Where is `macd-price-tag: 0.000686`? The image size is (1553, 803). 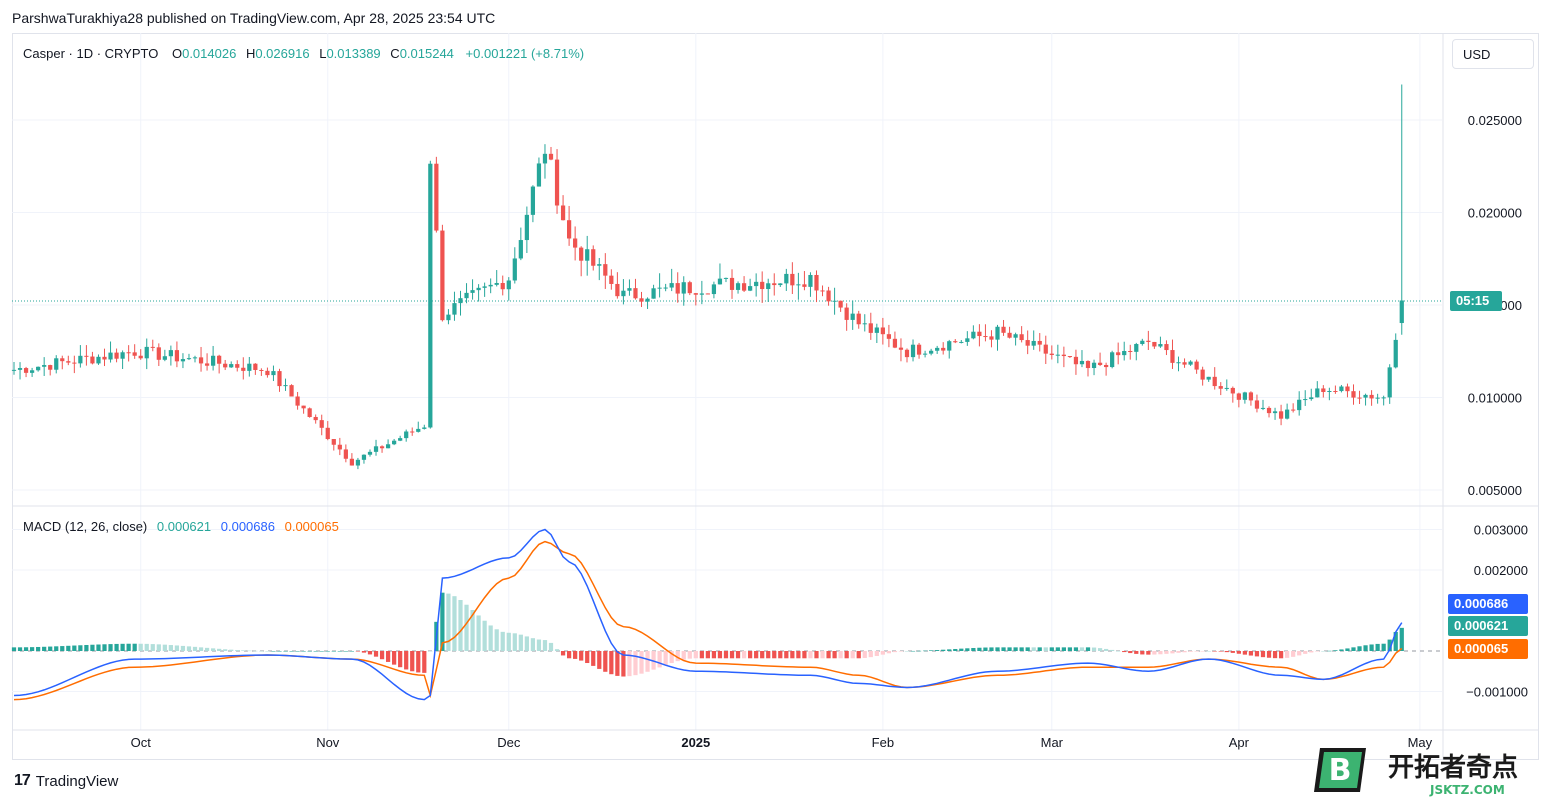 macd-price-tag: 0.000686 is located at coordinates (1488, 604).